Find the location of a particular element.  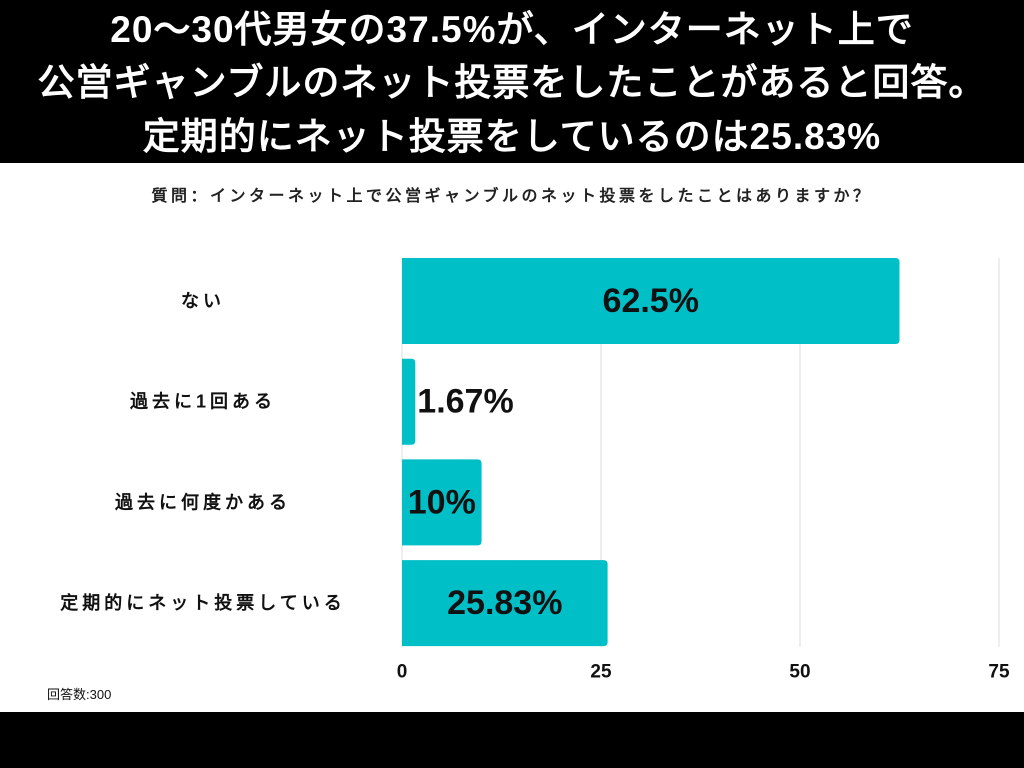

category-label: ない is located at coordinates (203, 301).